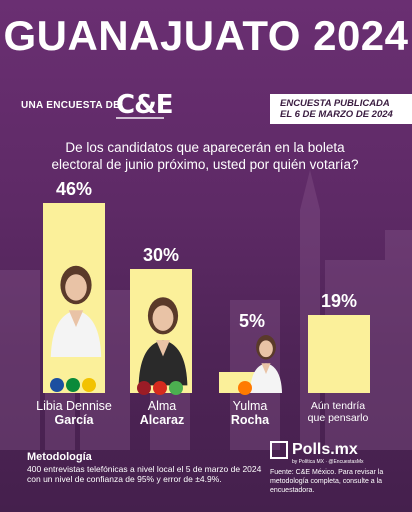  I want to click on undecided-line-1: Aún tendría, so click(338, 406).